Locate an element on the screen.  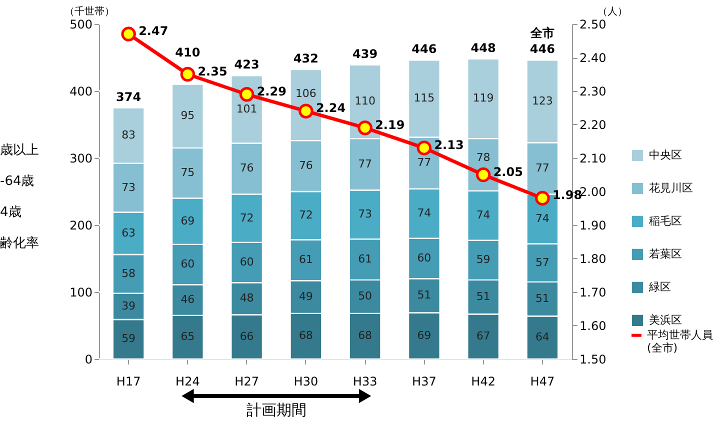
y2-tick-label: 2.30 is located at coordinates (593, 91).